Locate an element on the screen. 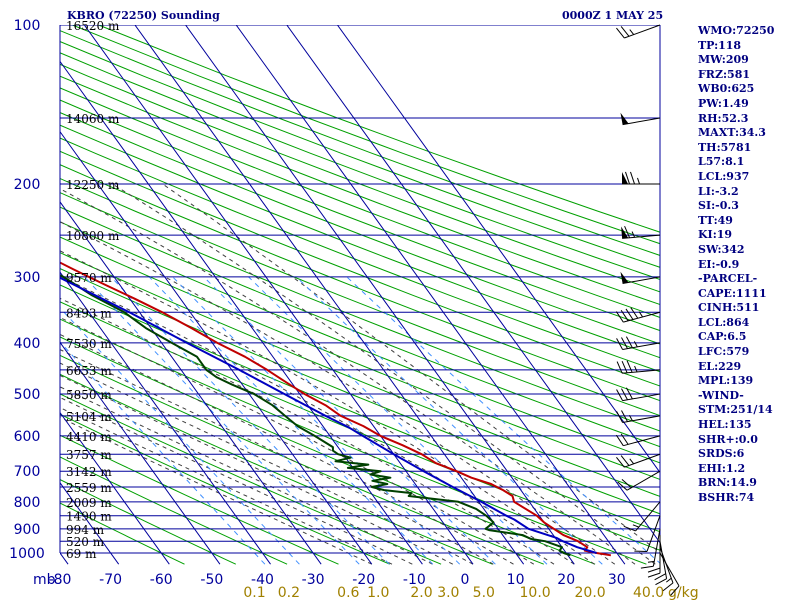 This screenshot has height=600, width=800. index-value: BRN:14.9 is located at coordinates (727, 483).